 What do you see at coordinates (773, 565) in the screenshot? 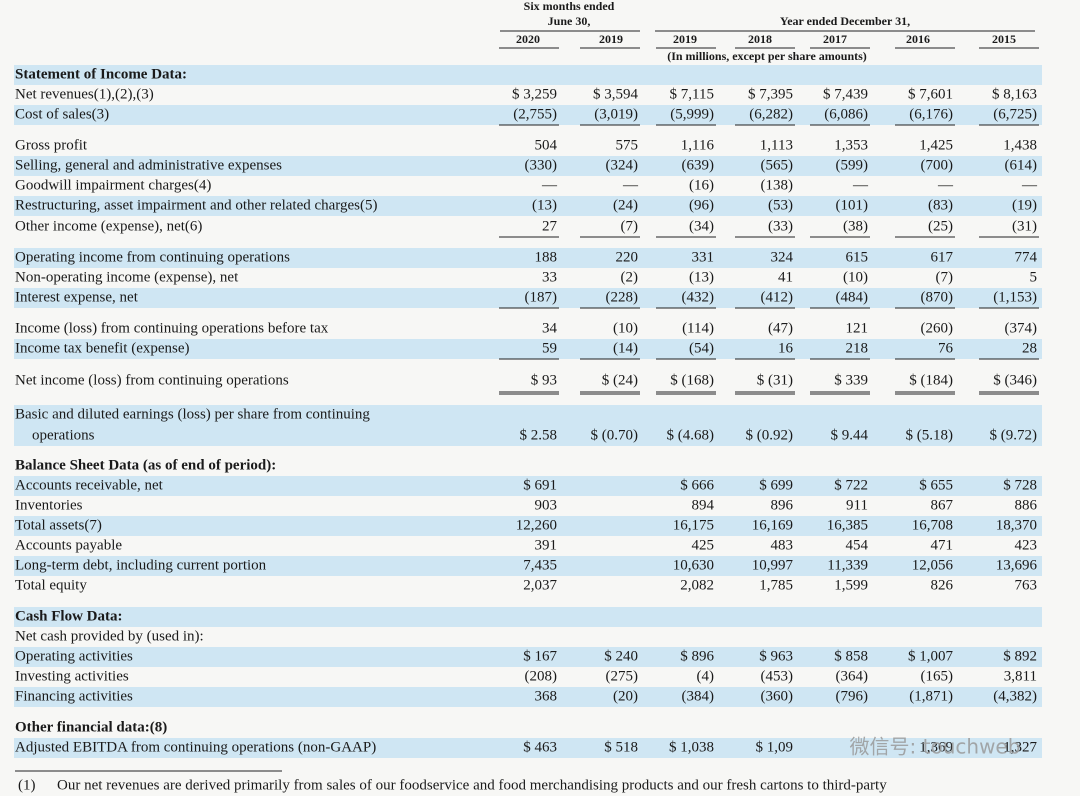
I see `cell: 10,997` at bounding box center [773, 565].